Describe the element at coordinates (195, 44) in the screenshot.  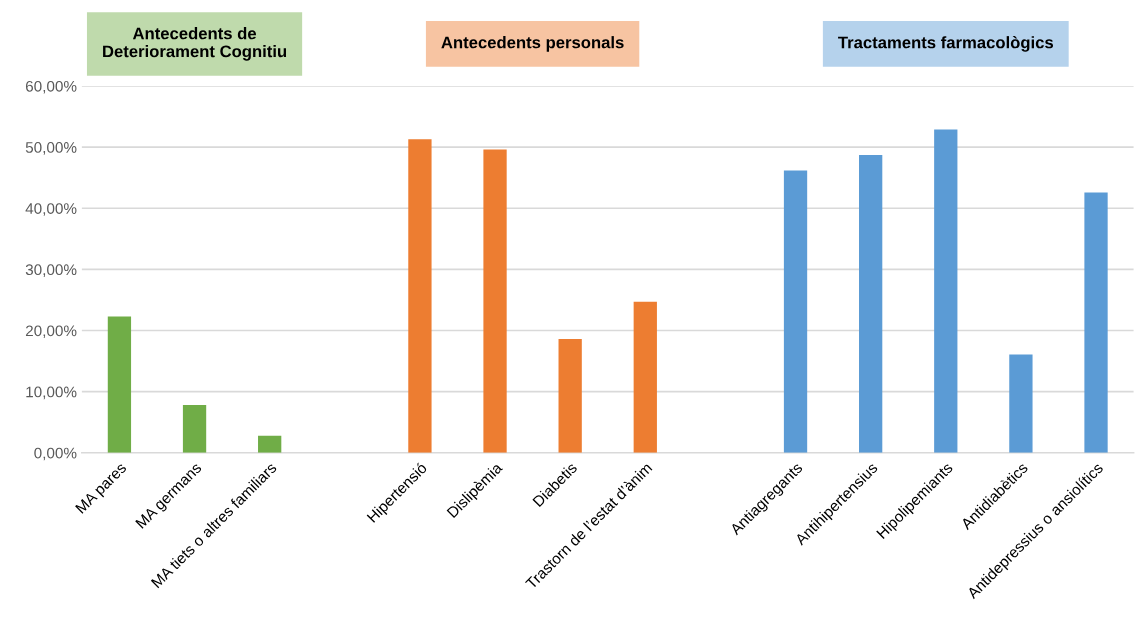
I see `text: Antecedents de Deteriorament Cognitiu` at that location.